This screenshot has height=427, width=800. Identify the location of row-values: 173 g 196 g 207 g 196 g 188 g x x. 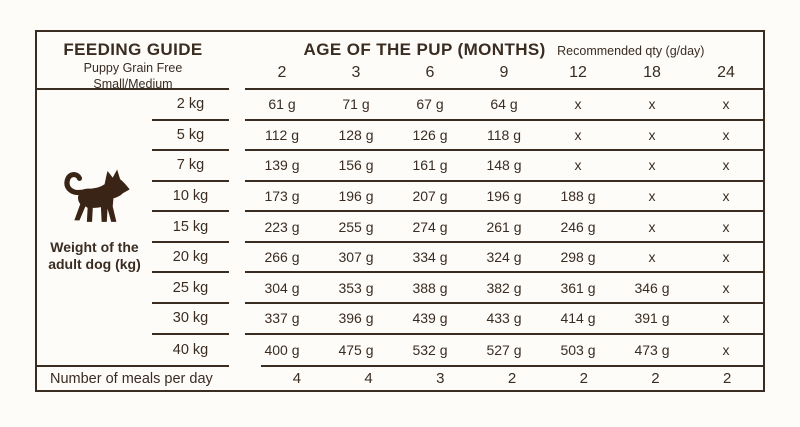
(504, 197).